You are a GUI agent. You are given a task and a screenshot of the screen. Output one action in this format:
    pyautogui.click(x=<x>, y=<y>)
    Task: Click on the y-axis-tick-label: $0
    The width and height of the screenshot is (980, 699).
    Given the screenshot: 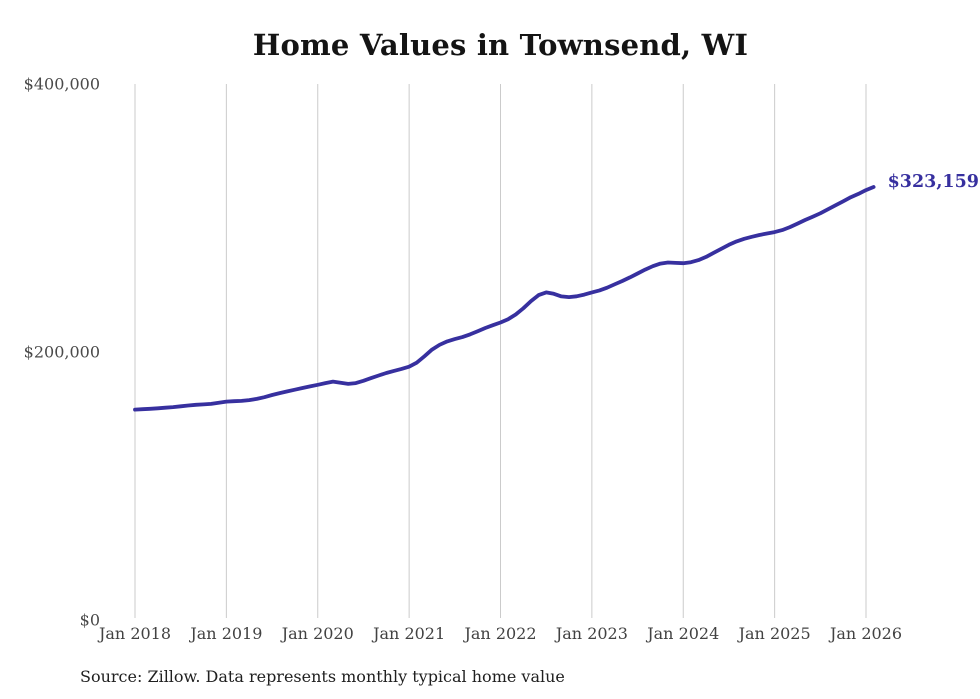 What is the action you would take?
    pyautogui.click(x=89, y=620)
    